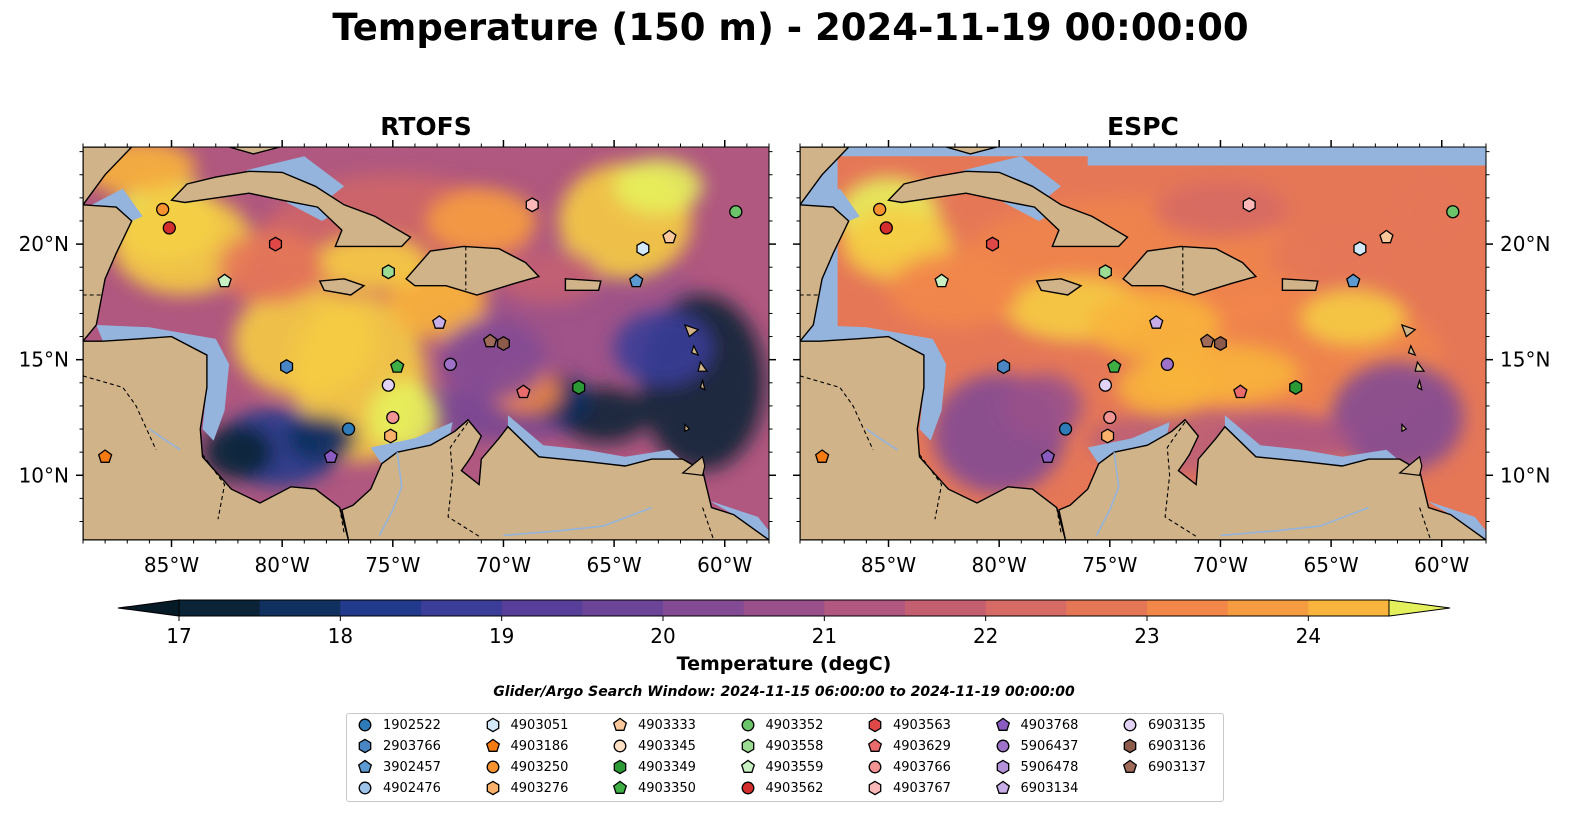 The width and height of the screenshot is (1581, 827). What do you see at coordinates (412, 767) in the screenshot?
I see `legend-label: 3902457` at bounding box center [412, 767].